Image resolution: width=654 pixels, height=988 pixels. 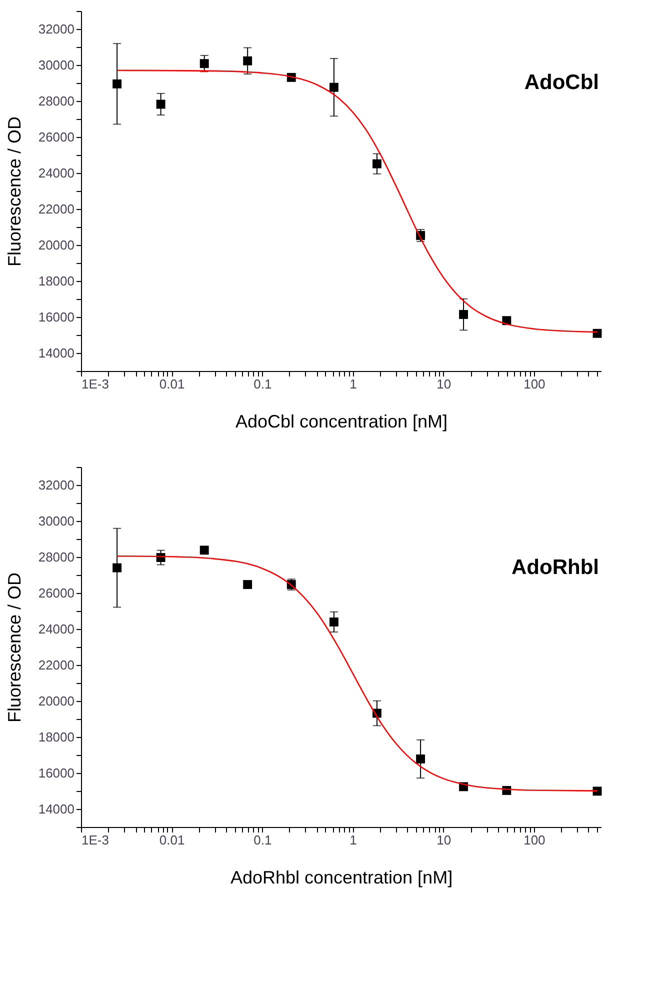 What do you see at coordinates (341, 422) in the screenshot?
I see `x-axis-title: AdoCbl concentration [nM]` at bounding box center [341, 422].